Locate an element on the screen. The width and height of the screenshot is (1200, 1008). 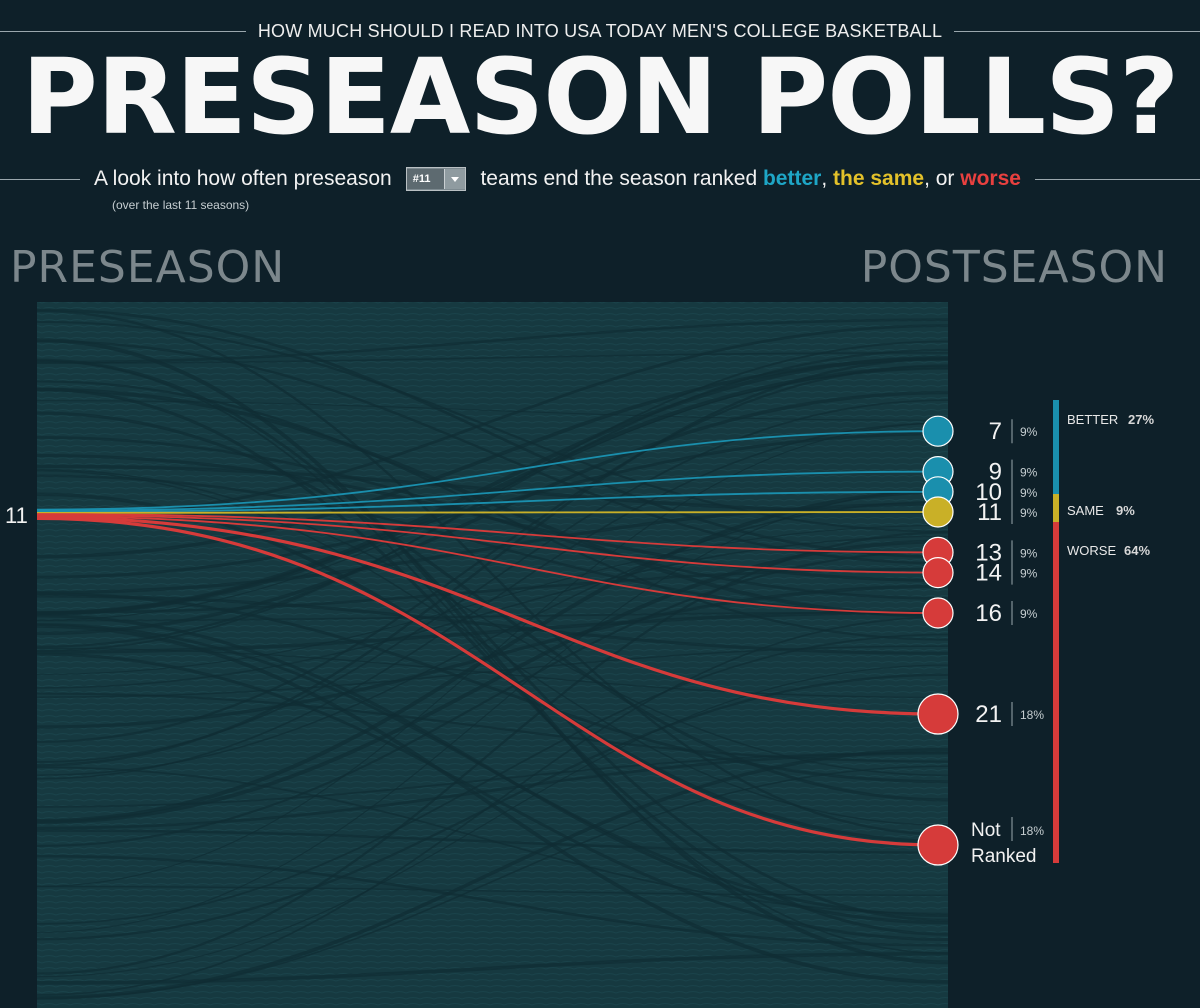
word-worse: worse is located at coordinates (990, 178).